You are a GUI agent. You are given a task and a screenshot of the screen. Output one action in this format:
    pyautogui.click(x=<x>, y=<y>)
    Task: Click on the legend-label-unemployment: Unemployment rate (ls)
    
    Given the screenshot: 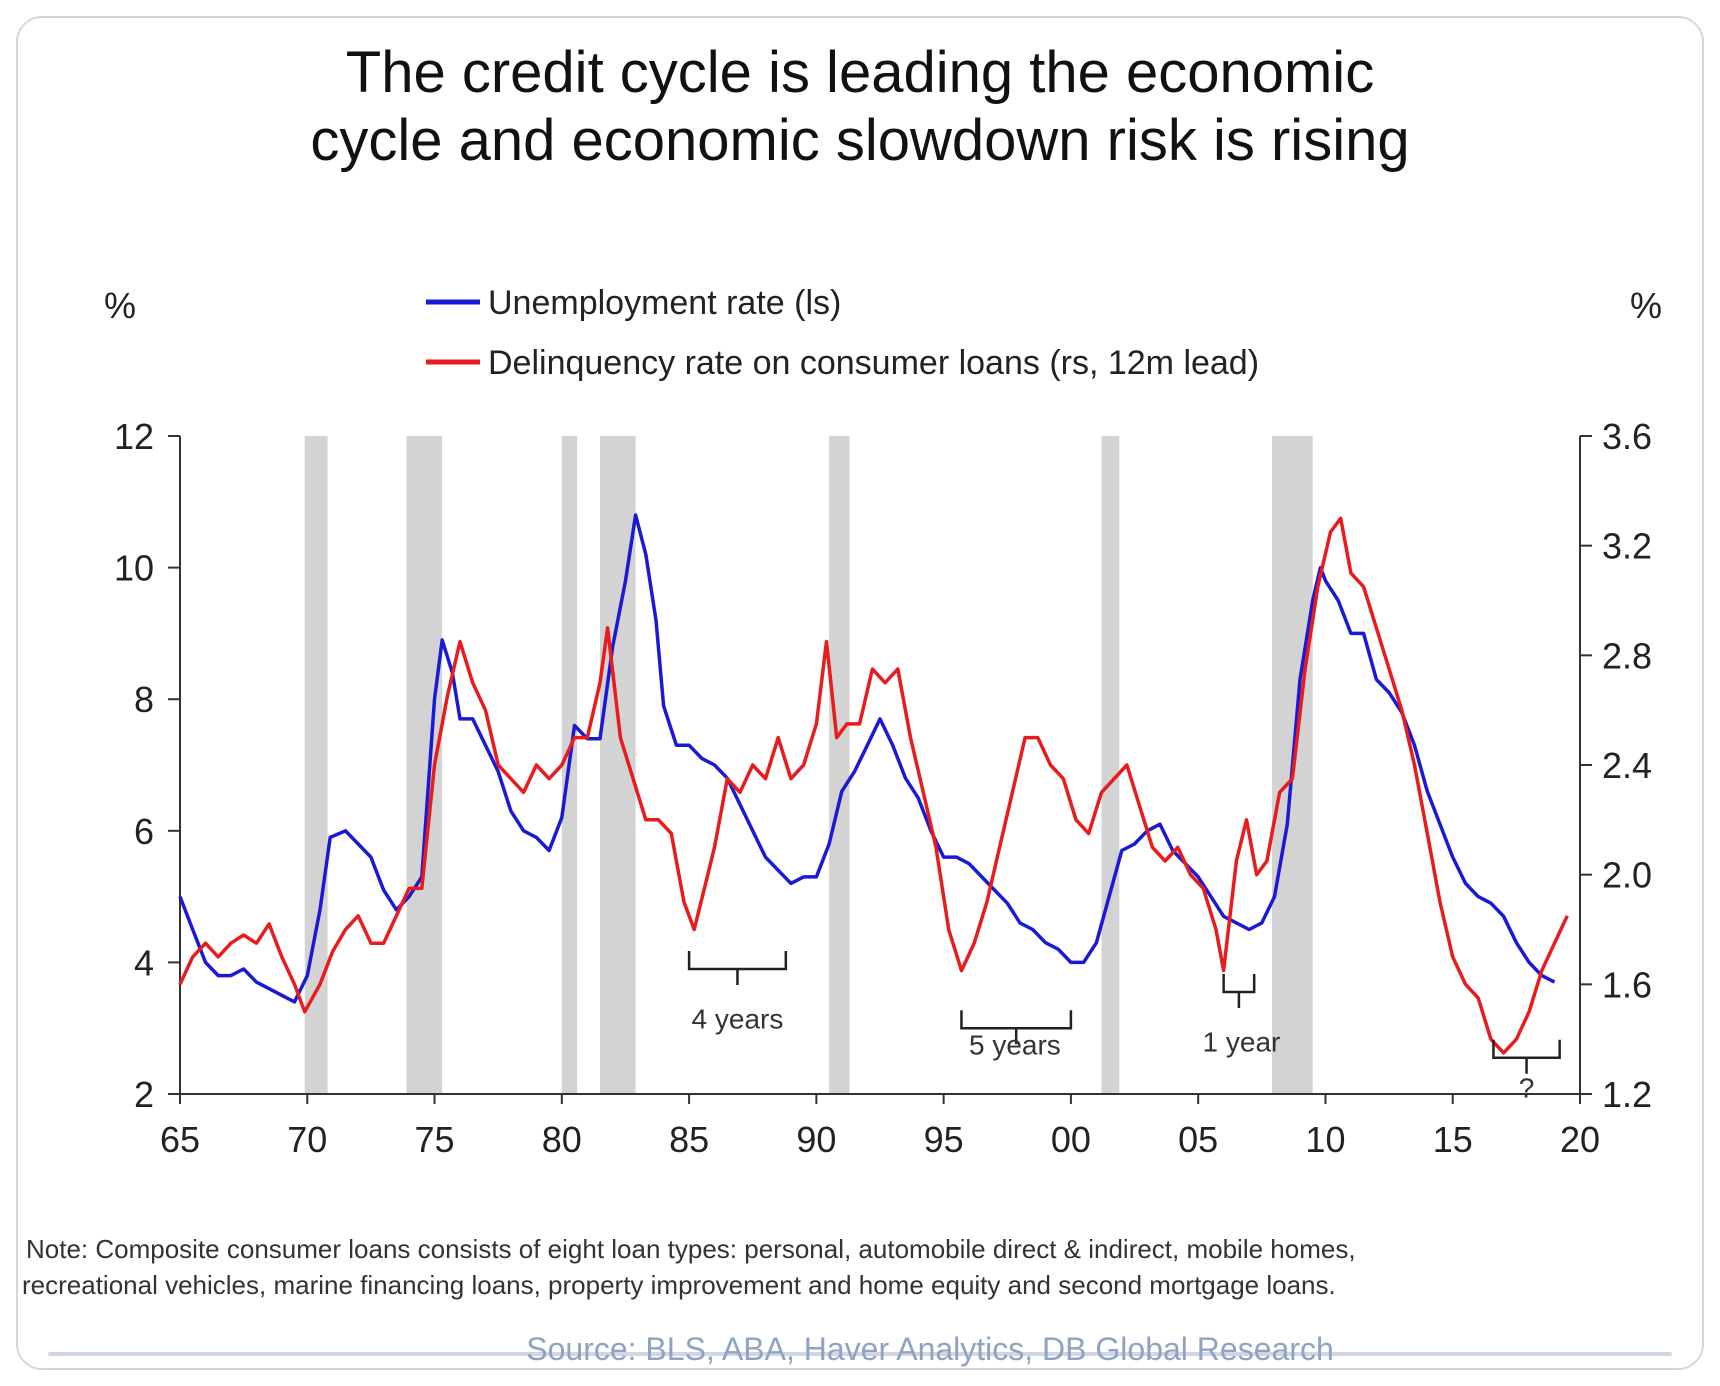 What is the action you would take?
    pyautogui.click(x=664, y=303)
    